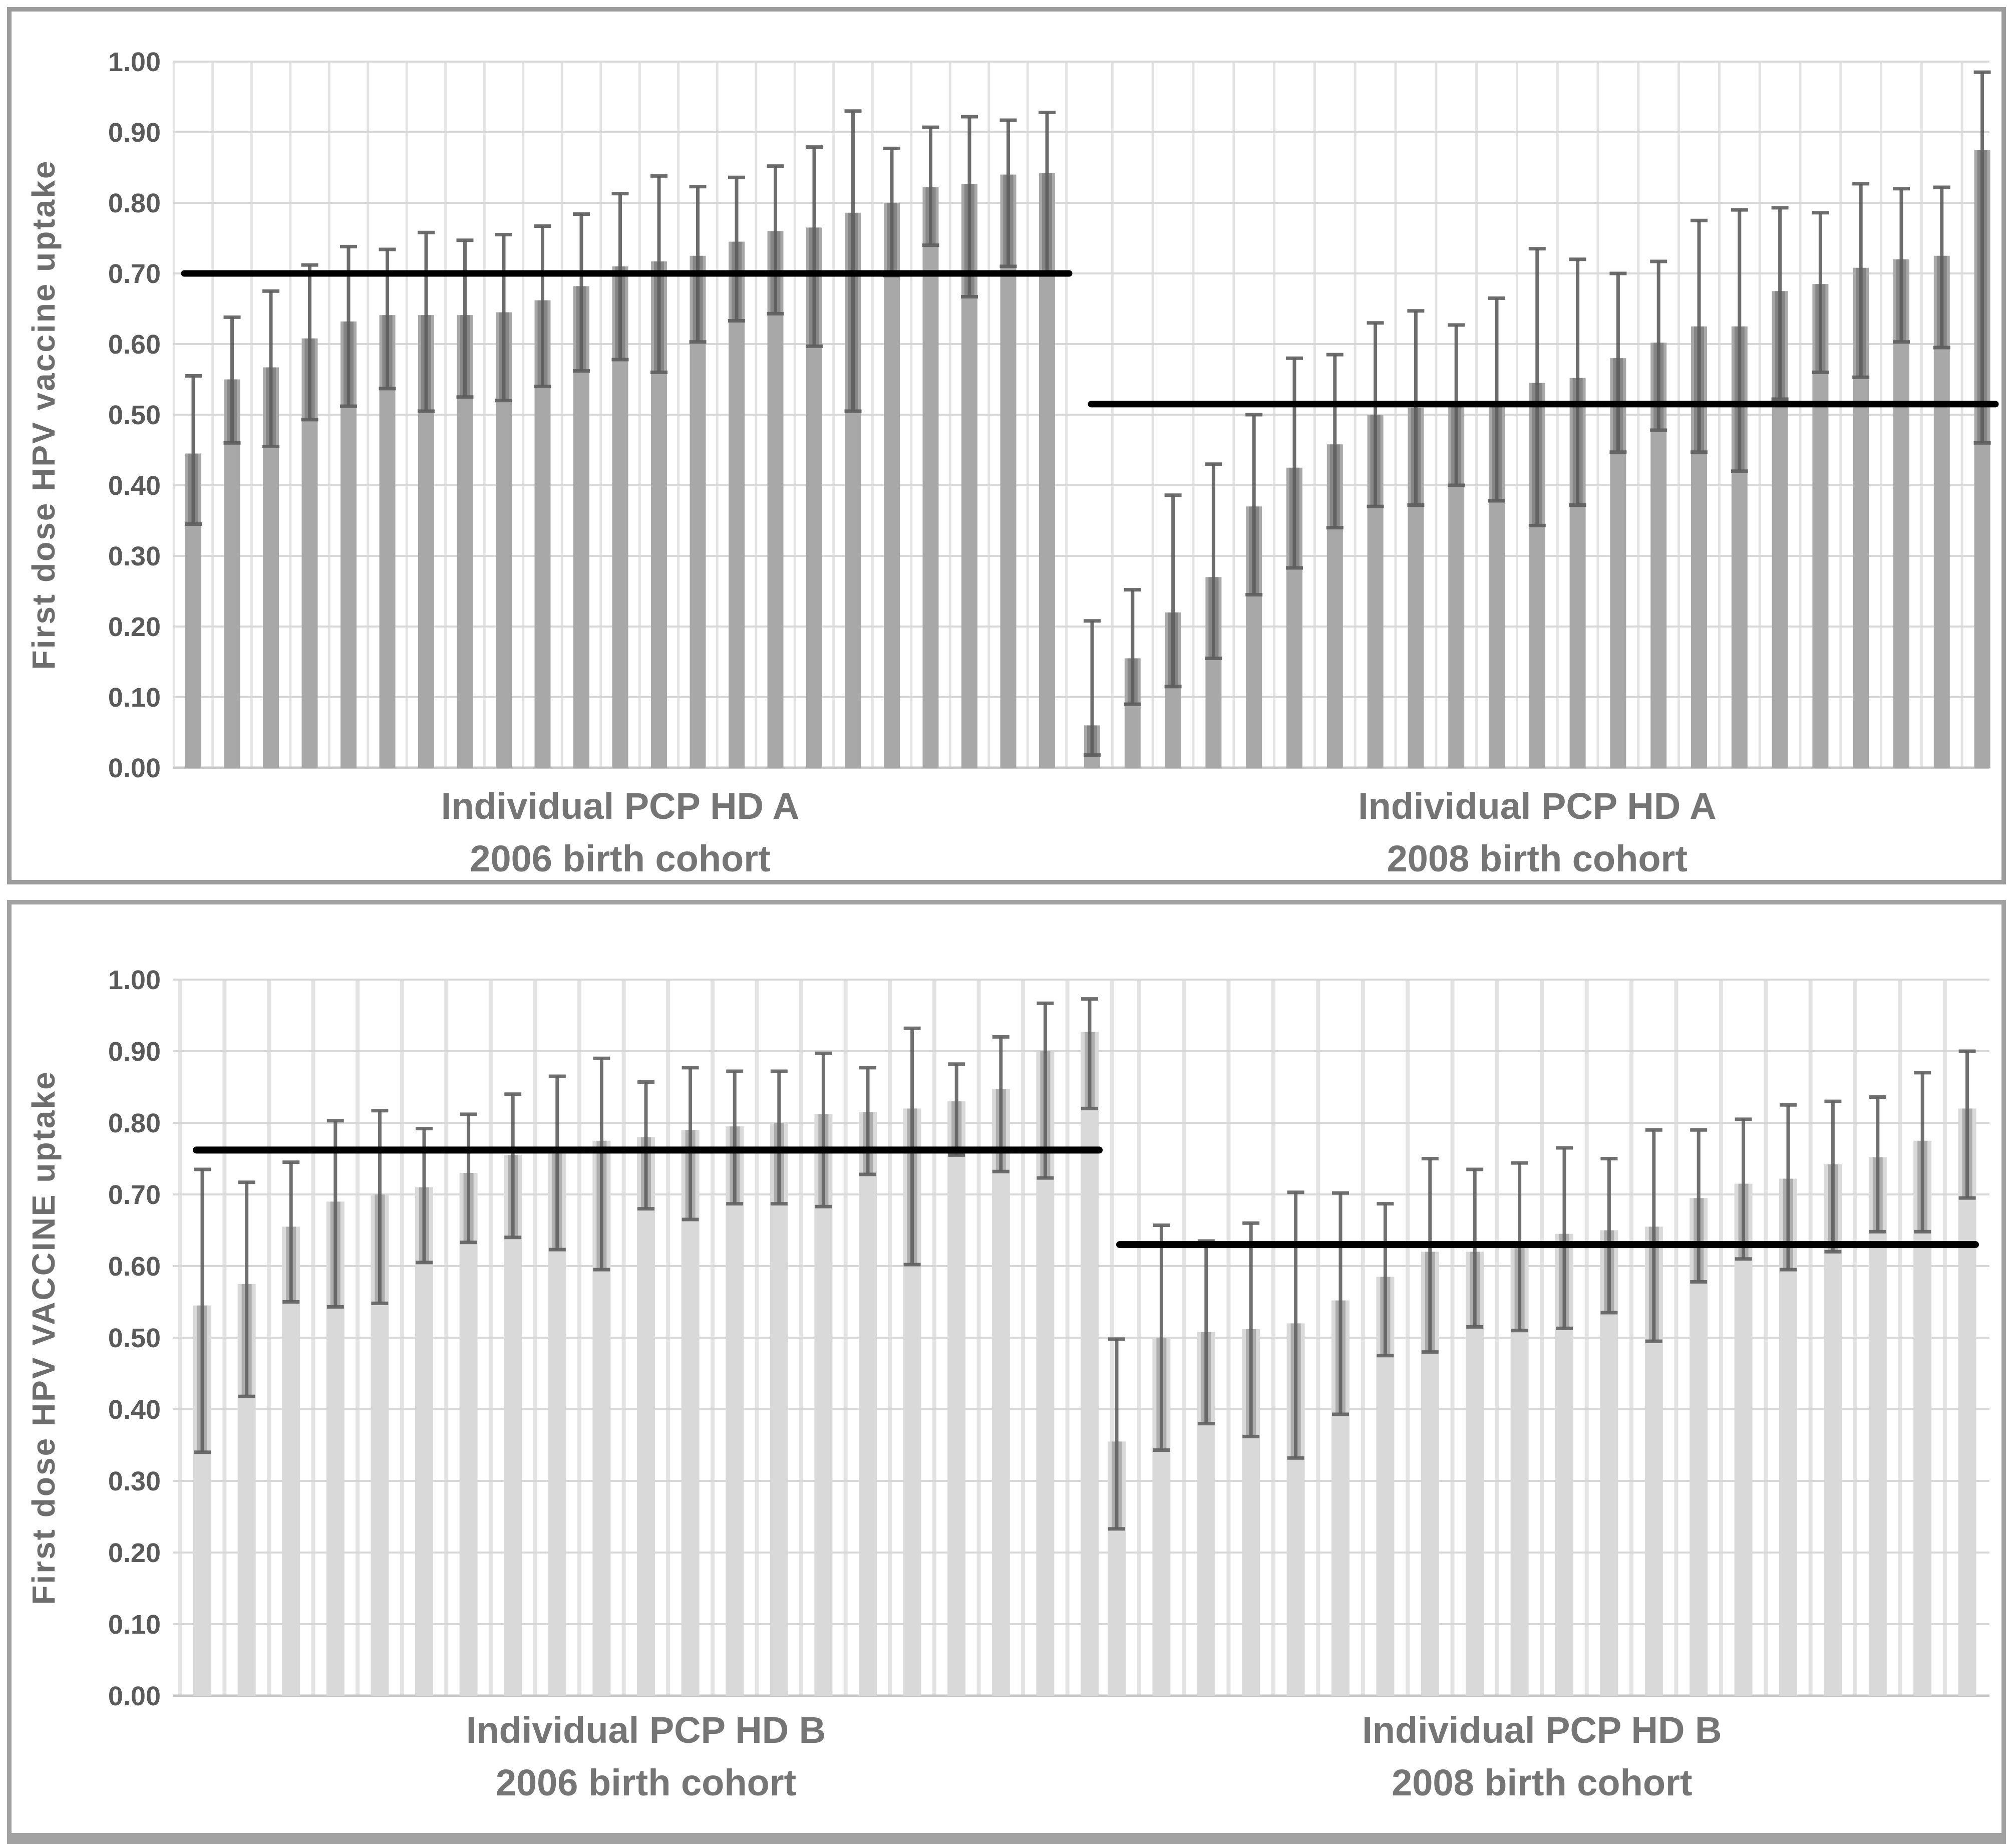 This screenshot has height=1844, width=2016. What do you see at coordinates (44, 415) in the screenshot?
I see `y-axis-title: First dose HPV vaccine uptake` at bounding box center [44, 415].